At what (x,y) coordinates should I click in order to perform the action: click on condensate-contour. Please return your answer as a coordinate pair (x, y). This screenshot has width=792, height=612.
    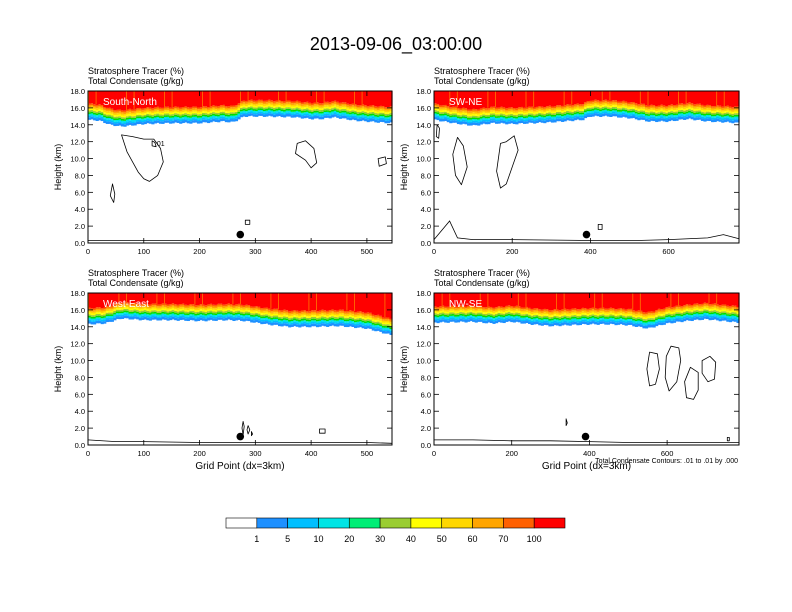
    Looking at the image, I should click on (142, 158).